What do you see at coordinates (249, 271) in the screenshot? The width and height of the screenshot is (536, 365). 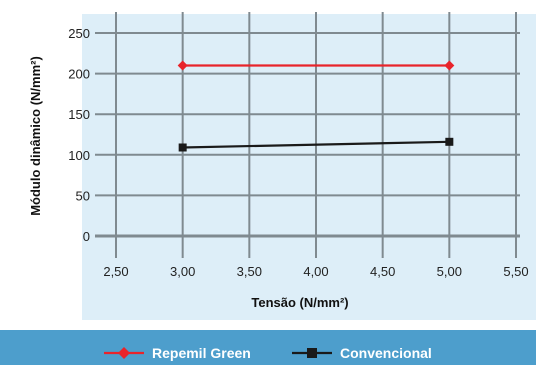 I see `x-tick-label: 3,50` at bounding box center [249, 271].